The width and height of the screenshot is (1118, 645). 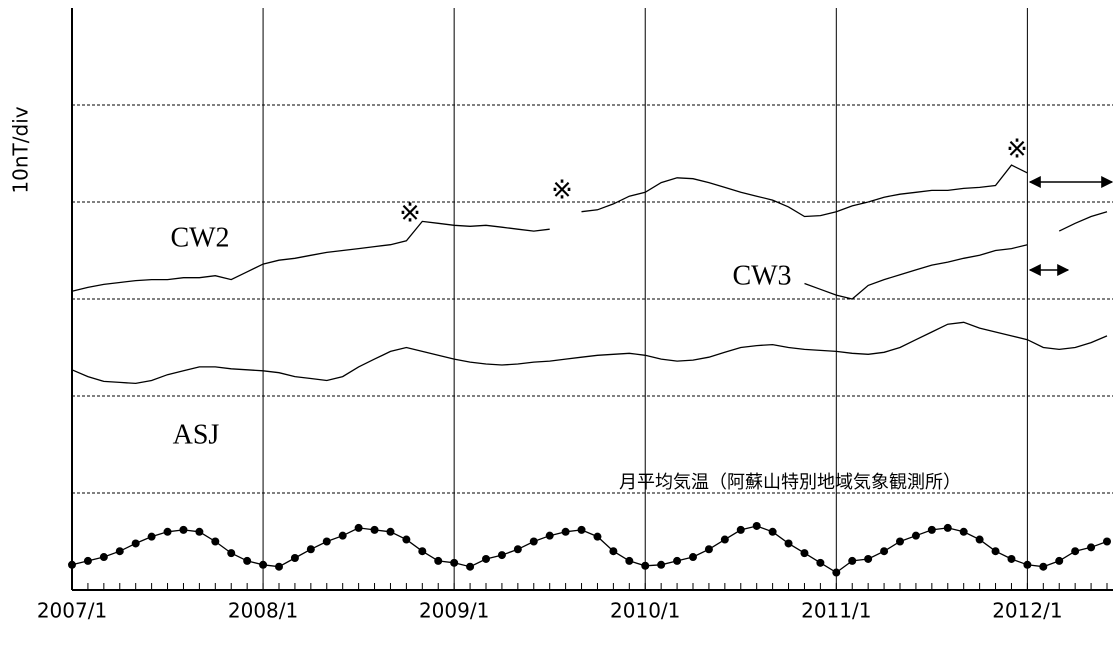 I want to click on x-tick-label: 2012/1, so click(x=1027, y=611).